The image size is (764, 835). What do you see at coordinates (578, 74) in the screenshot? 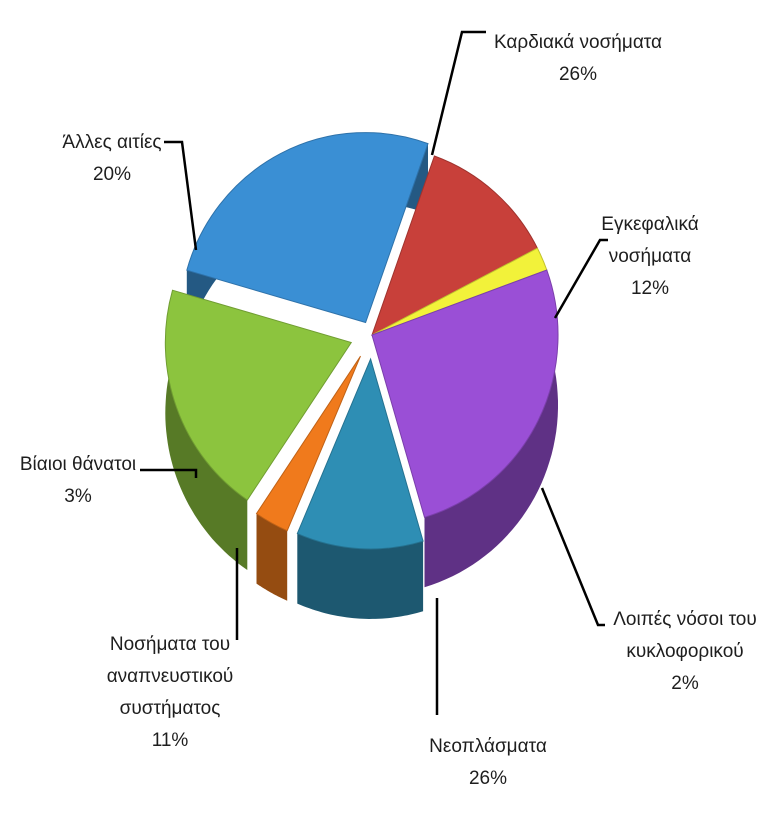
I see `slice-percent-label-0: 26%` at bounding box center [578, 74].